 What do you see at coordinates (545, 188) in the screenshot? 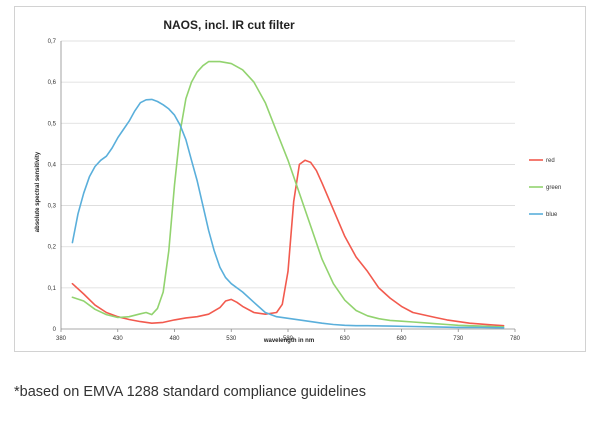
I see `legend: red green blue` at bounding box center [545, 188].